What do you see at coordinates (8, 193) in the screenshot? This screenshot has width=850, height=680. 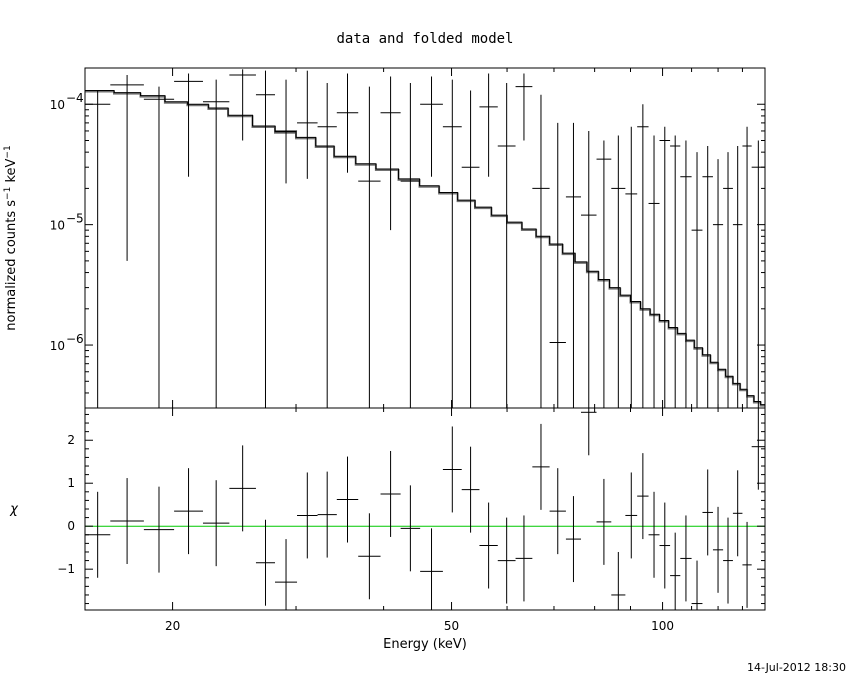 I see `y-label-exp-1: −1` at bounding box center [8, 193].